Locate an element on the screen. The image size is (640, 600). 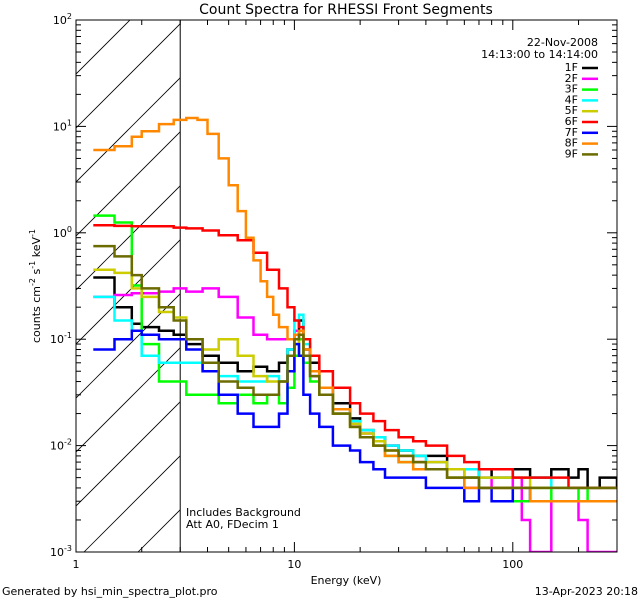
y-axis-label-part-c: keV is located at coordinates (36, 249).